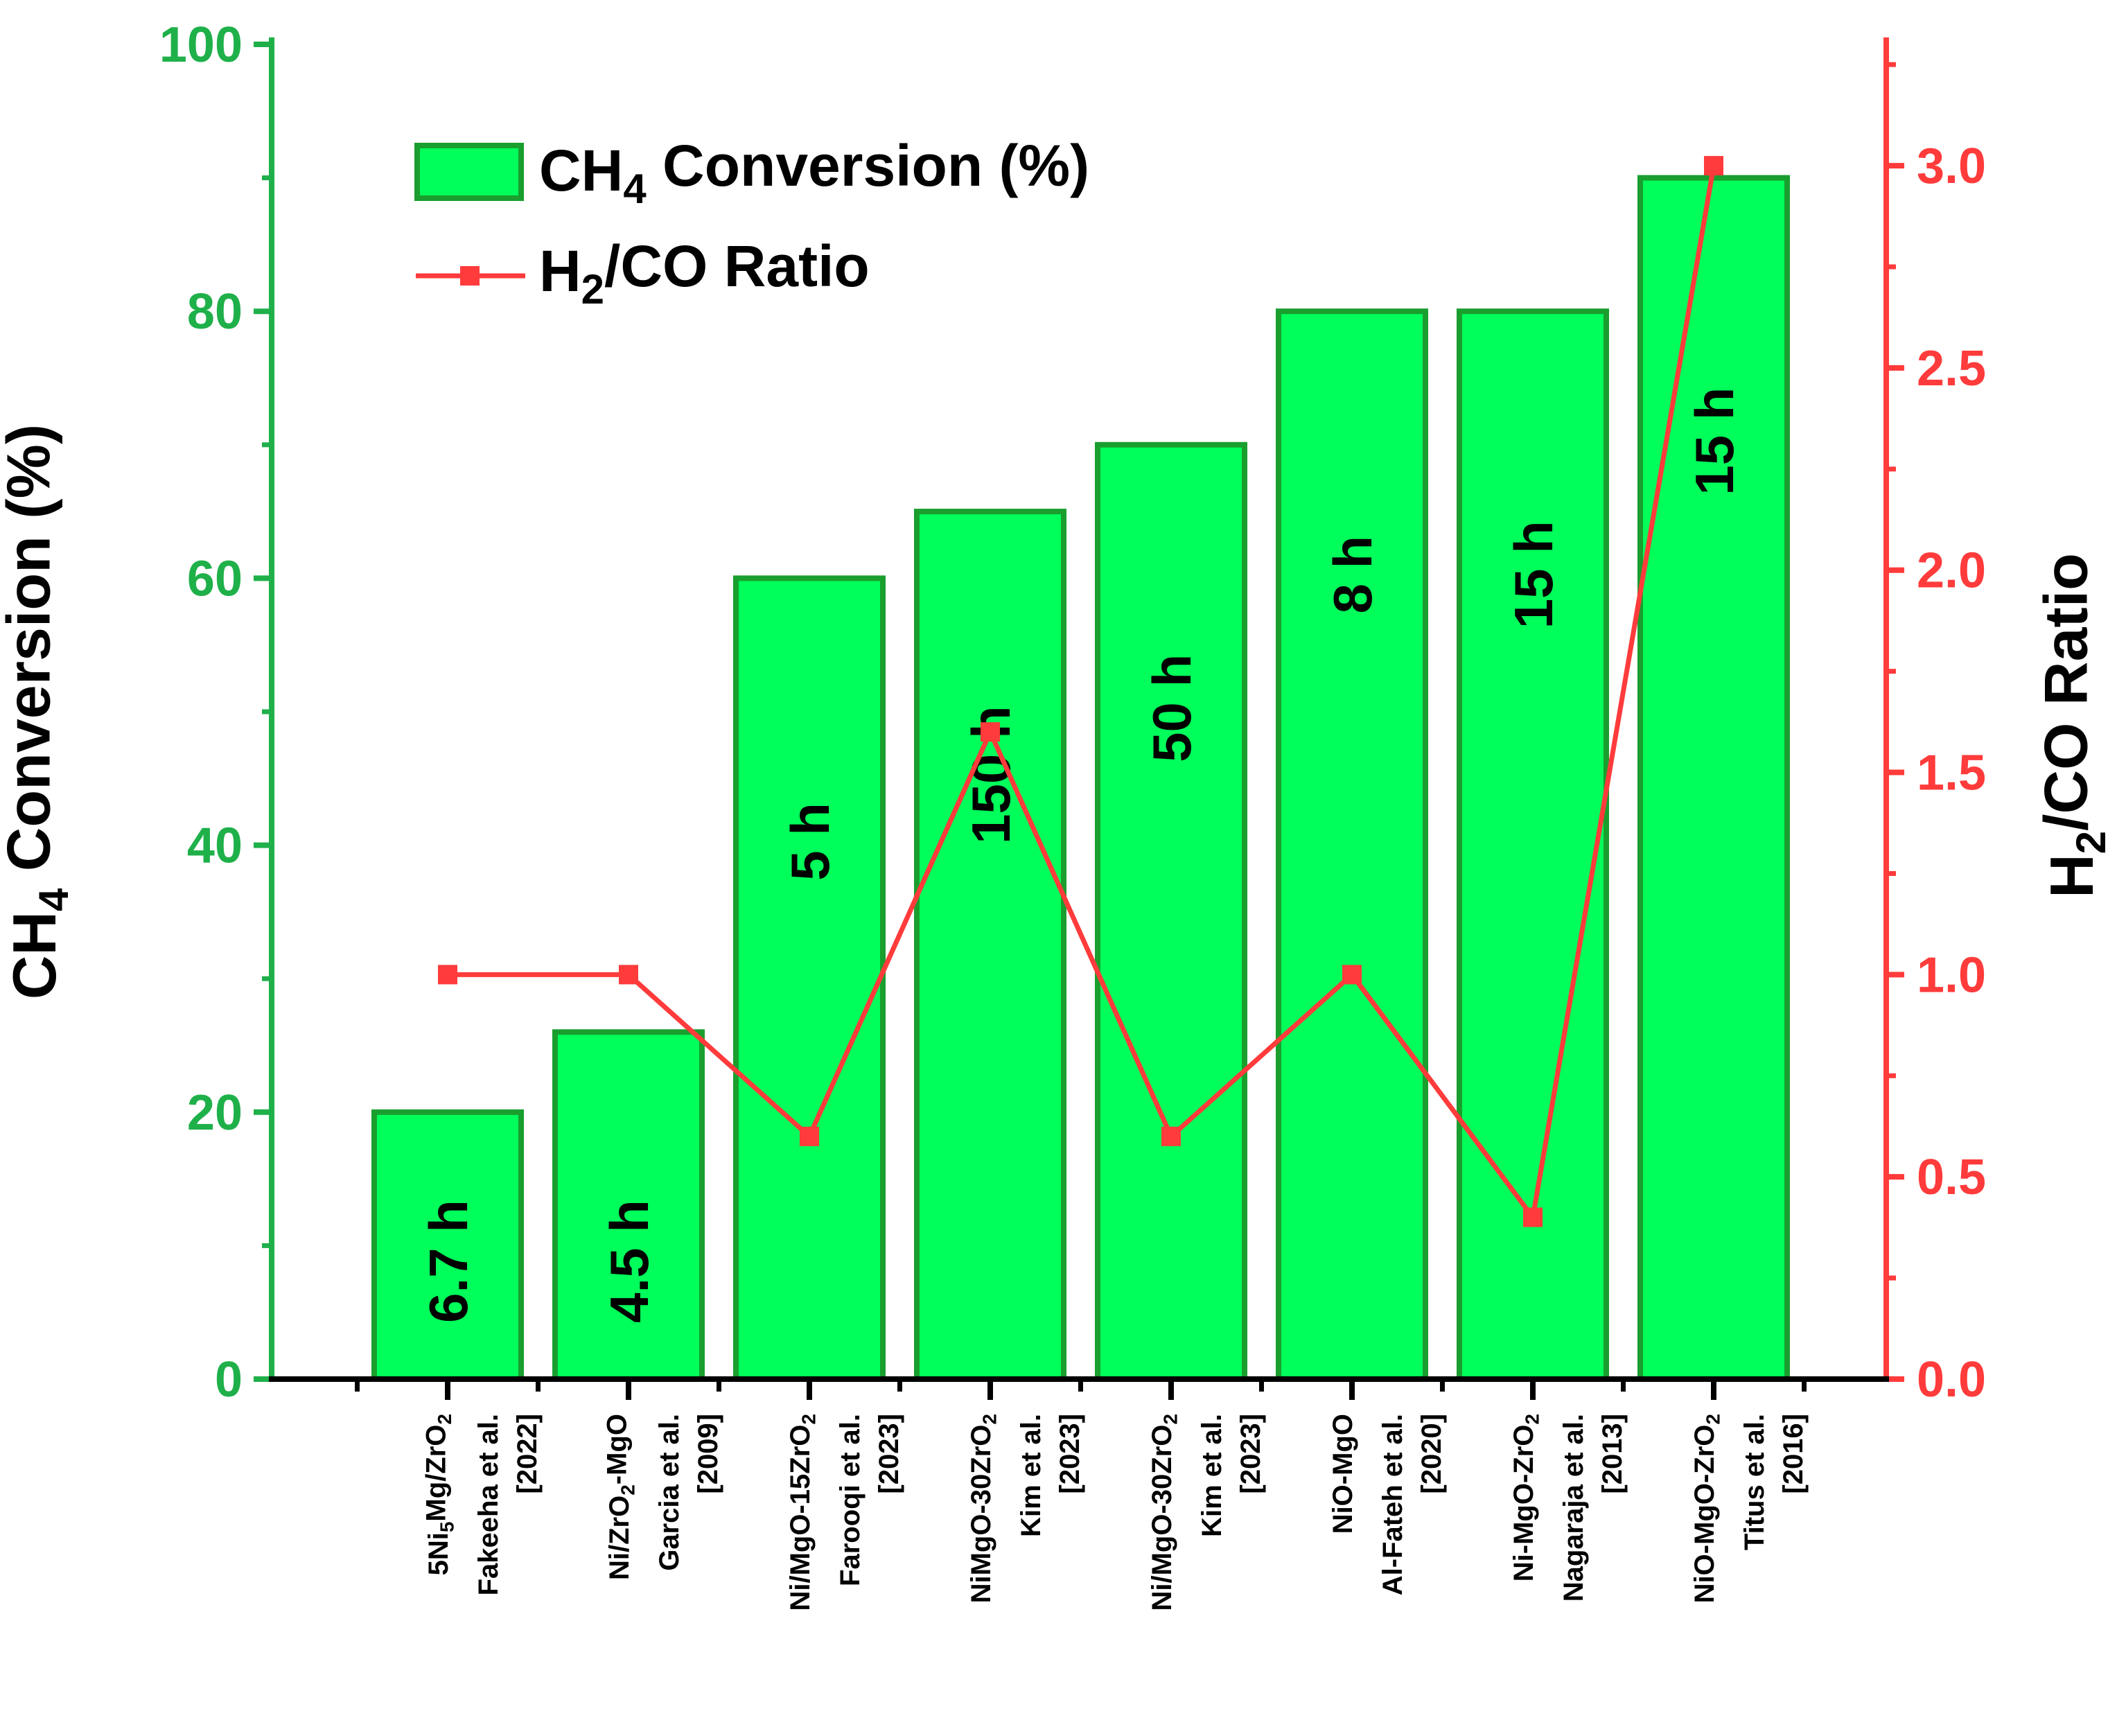 Image resolution: width=2126 pixels, height=1736 pixels. What do you see at coordinates (1343, 1474) in the screenshot?
I see `category-catalyst-label: NiO-MgO` at bounding box center [1343, 1474].